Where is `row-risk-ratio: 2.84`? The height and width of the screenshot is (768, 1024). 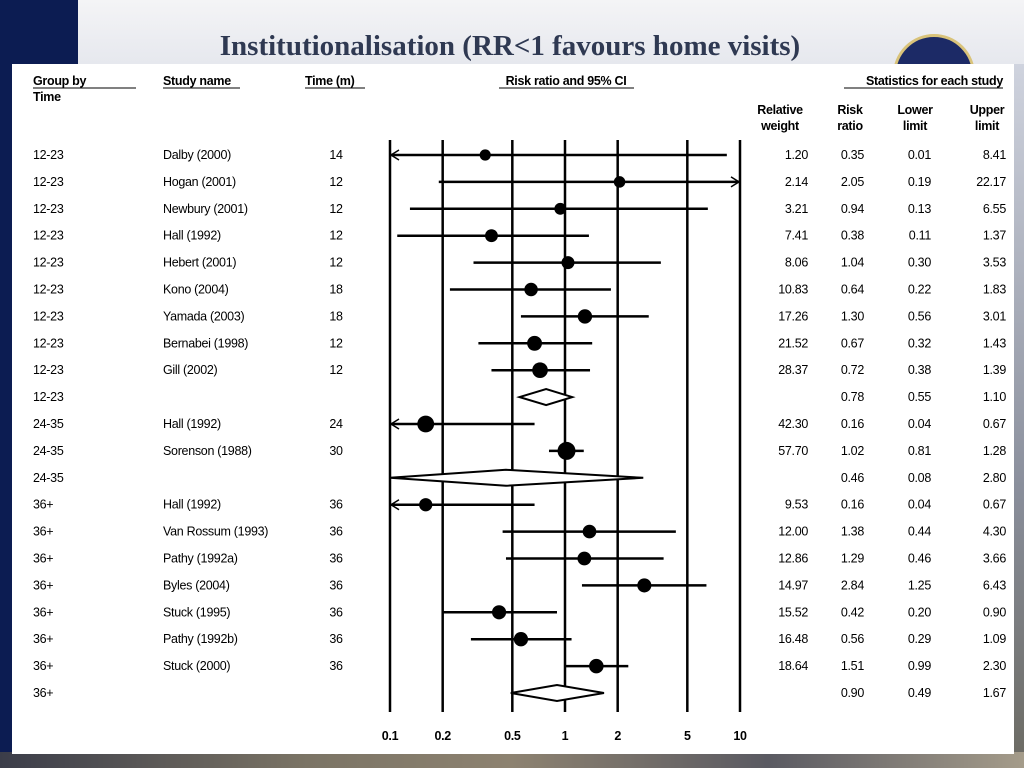 row-risk-ratio: 2.84 is located at coordinates (852, 585).